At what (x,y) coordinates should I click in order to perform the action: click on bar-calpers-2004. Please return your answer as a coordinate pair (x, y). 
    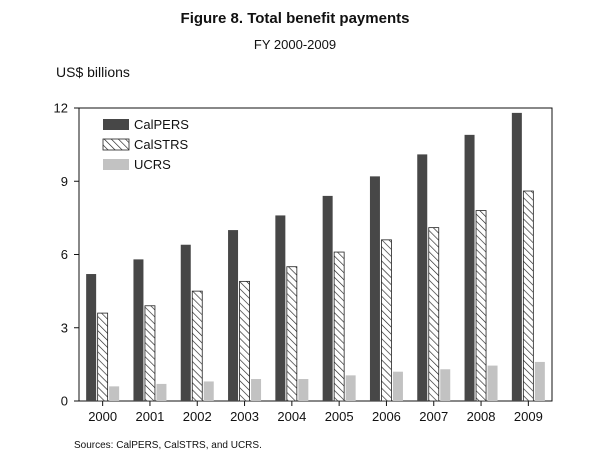
    Looking at the image, I should click on (280, 308).